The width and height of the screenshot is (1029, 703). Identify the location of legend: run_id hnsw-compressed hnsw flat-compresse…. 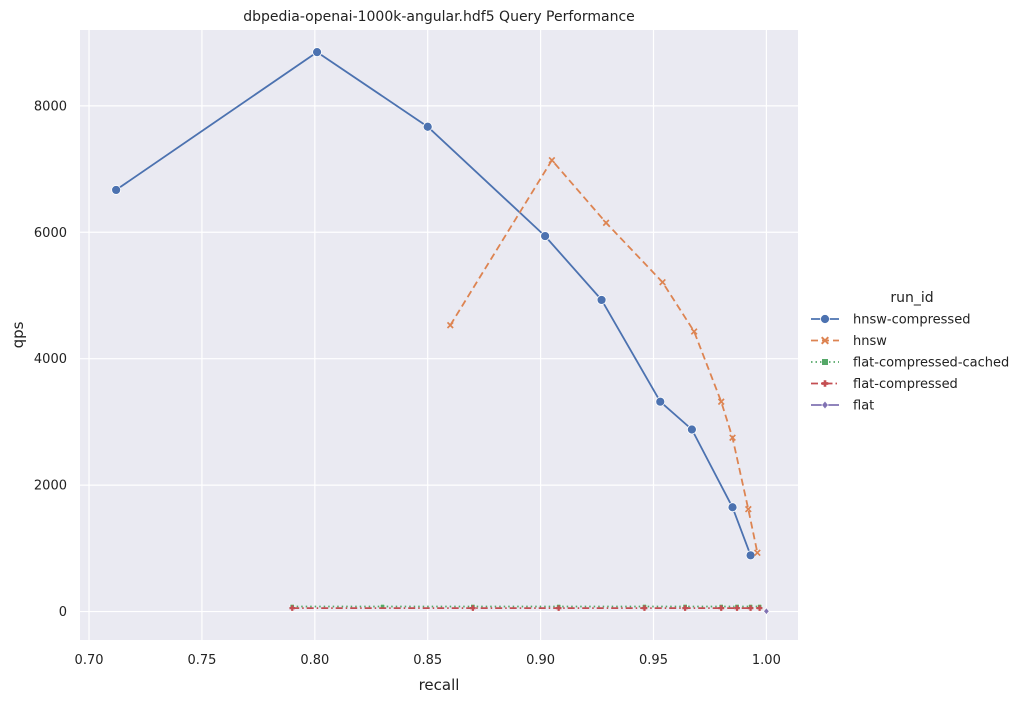
(910, 352).